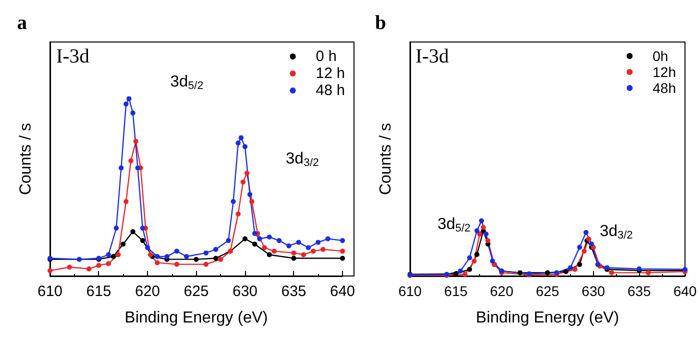  Describe the element at coordinates (664, 72) in the screenshot. I see `legend-label: 12h` at that location.